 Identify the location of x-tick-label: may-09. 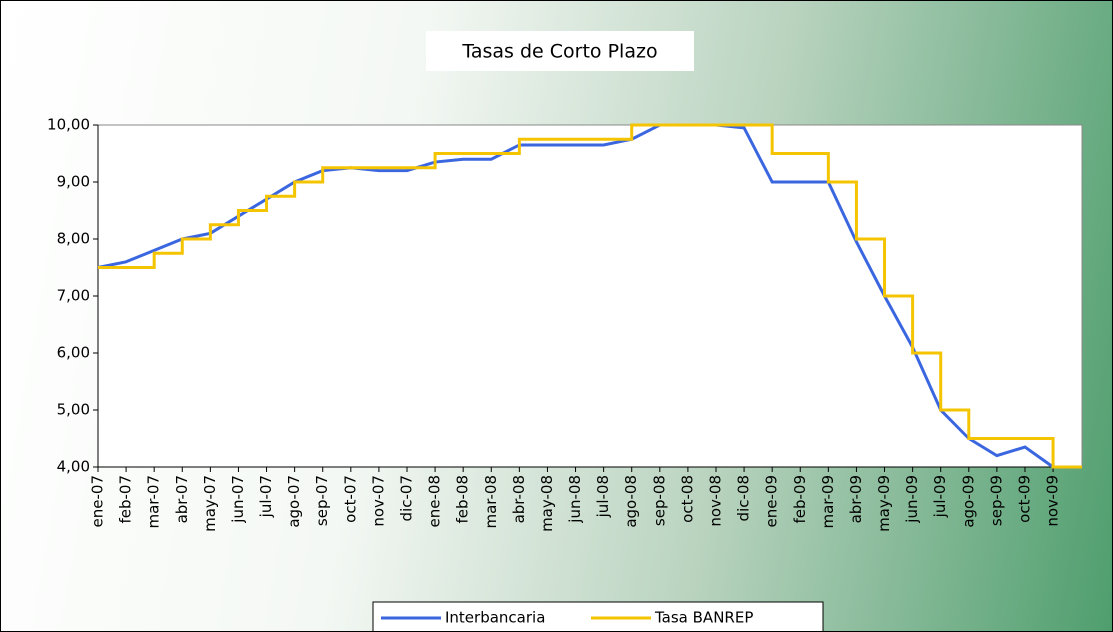
(884, 503).